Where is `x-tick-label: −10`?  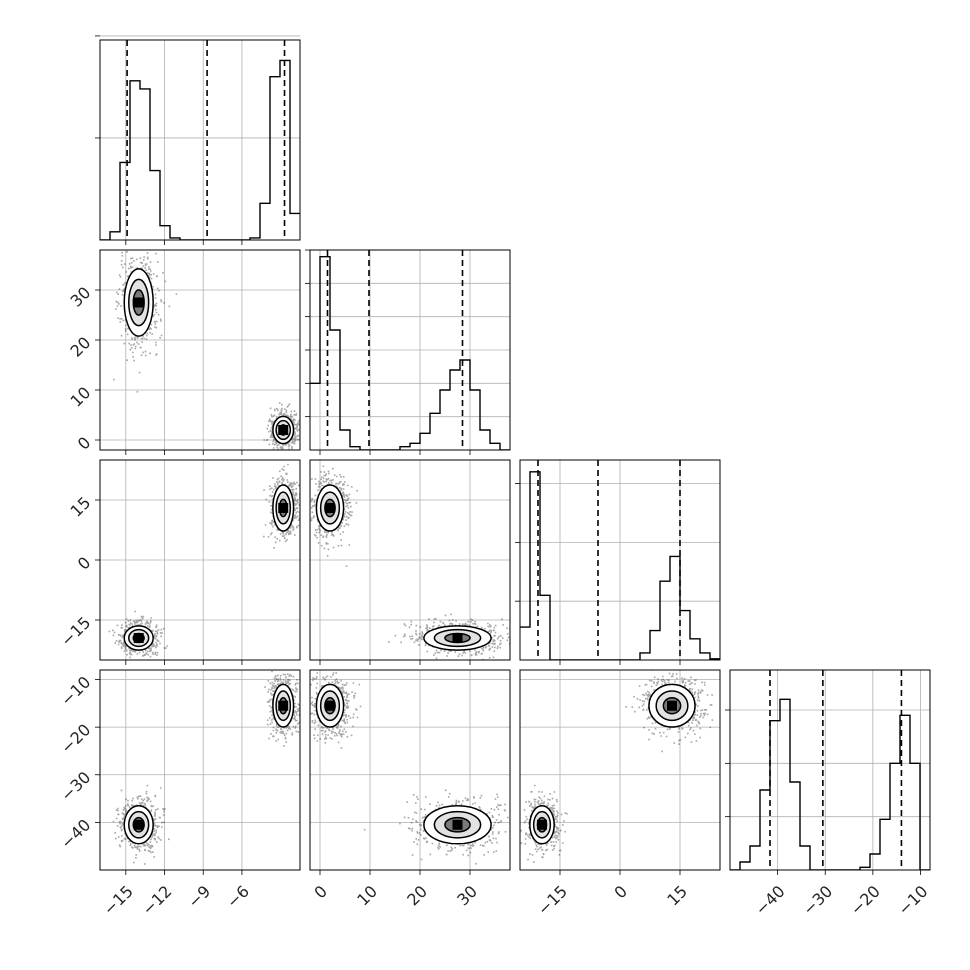
x-tick-label: −10 is located at coordinates (912, 900).